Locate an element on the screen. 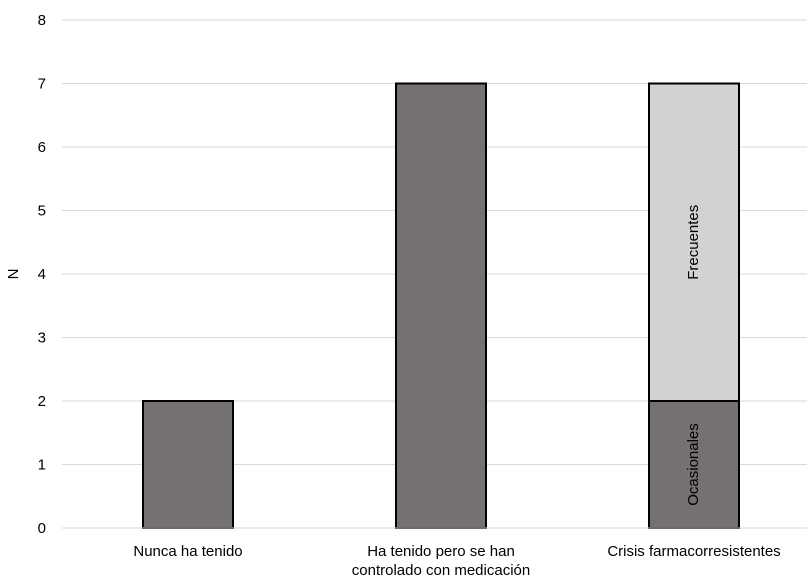 The height and width of the screenshot is (581, 807). segment-labels: Ocasionales Frecuentes is located at coordinates (693, 355).